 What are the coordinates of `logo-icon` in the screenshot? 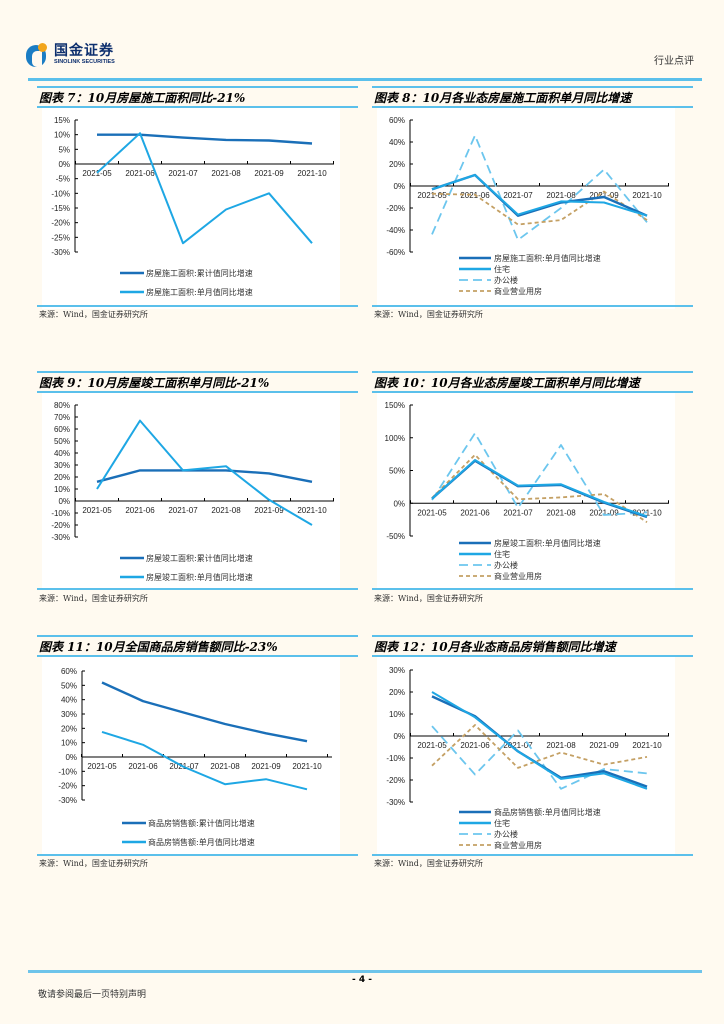 It's located at (37, 55).